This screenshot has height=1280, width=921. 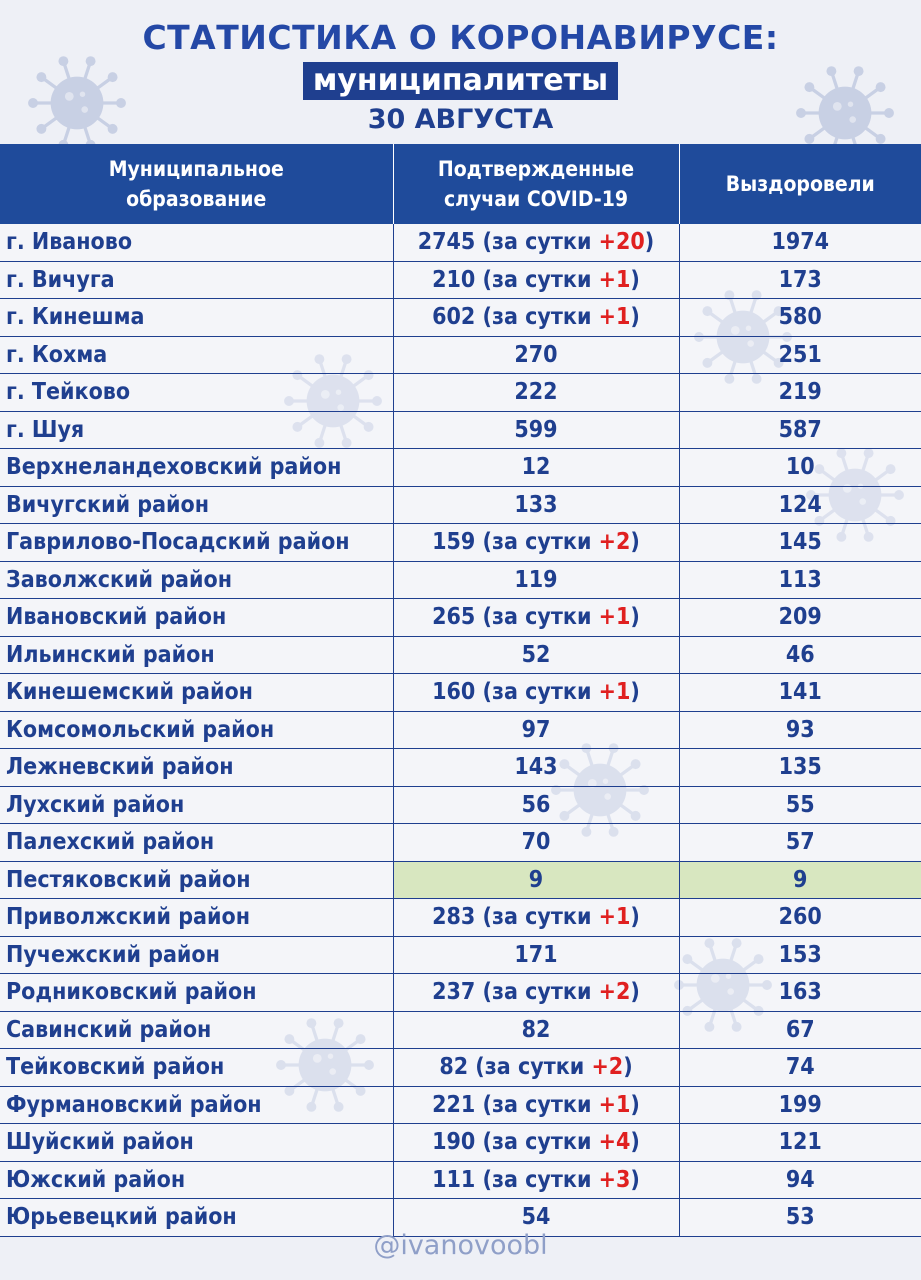 I want to click on confirmed-cases: 171, so click(x=536, y=955).